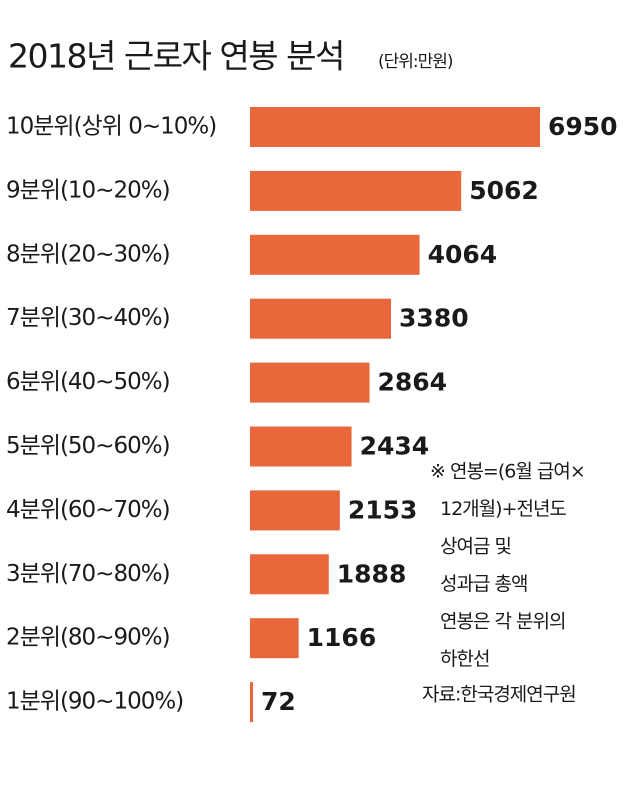 This screenshot has height=787, width=640. I want to click on category-label: 1분위(90~100%), so click(94, 702).